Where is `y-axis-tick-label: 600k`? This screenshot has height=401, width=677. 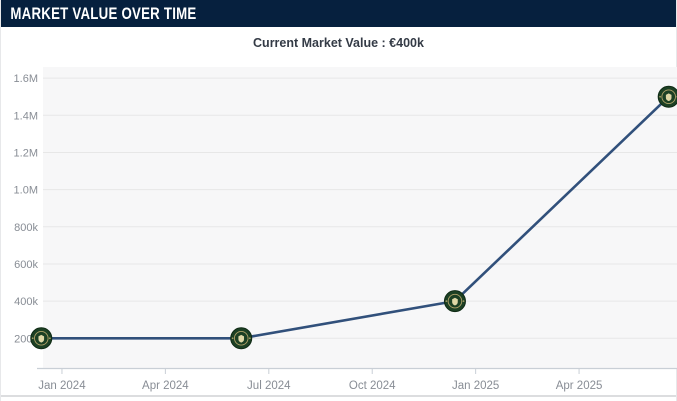 y-axis-tick-label: 600k is located at coordinates (26, 265).